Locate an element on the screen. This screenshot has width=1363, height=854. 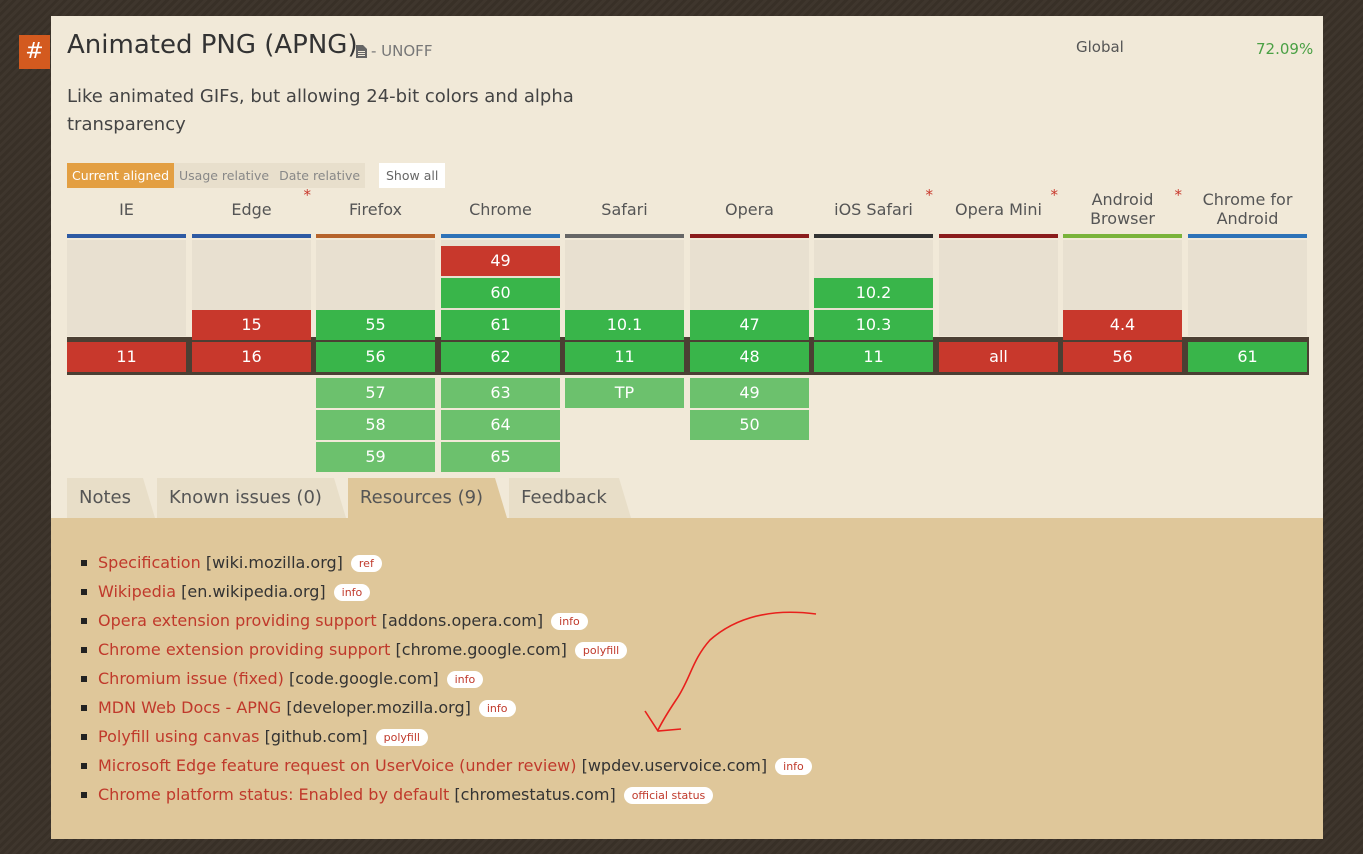
browser-name: Chrome for Android is located at coordinates (1247, 209).